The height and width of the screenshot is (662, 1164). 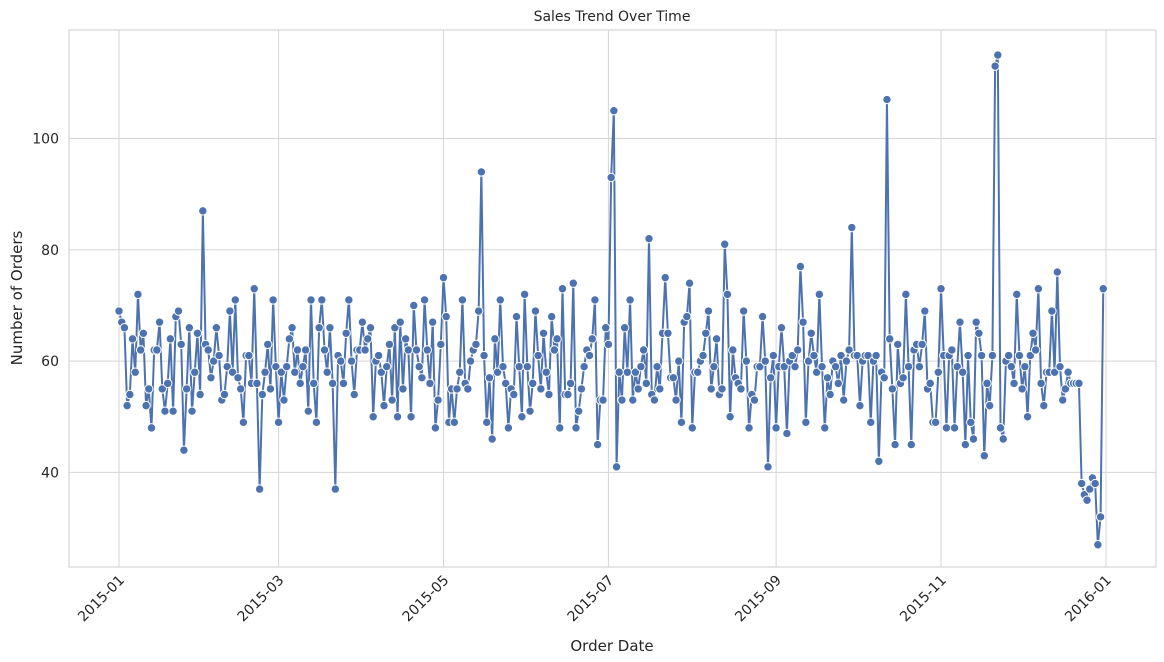 I want to click on x-axis-label: Order Date, so click(x=611, y=646).